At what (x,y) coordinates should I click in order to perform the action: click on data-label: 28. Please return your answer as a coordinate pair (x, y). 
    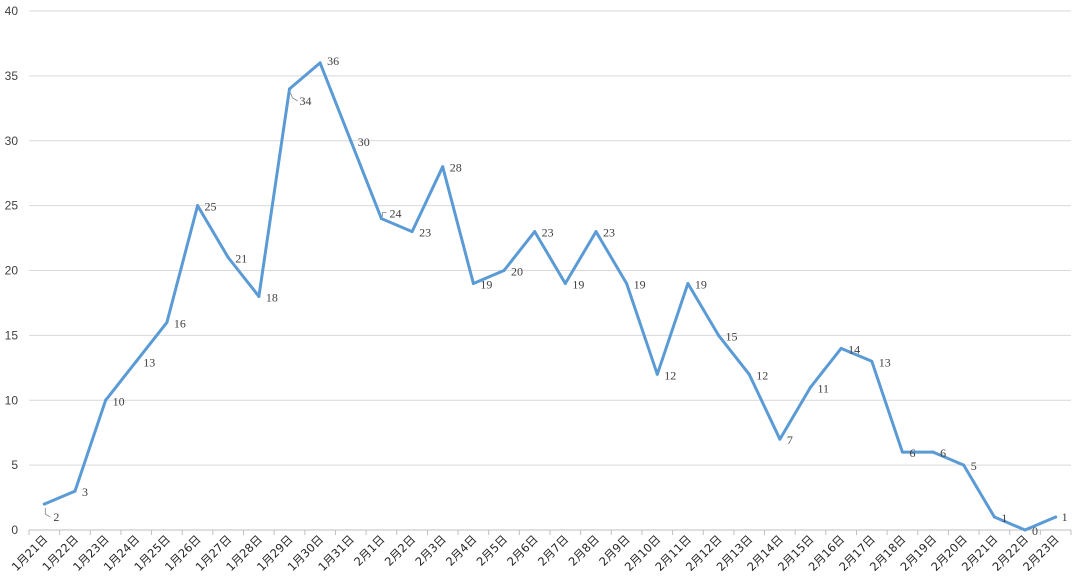
    Looking at the image, I should click on (456, 168).